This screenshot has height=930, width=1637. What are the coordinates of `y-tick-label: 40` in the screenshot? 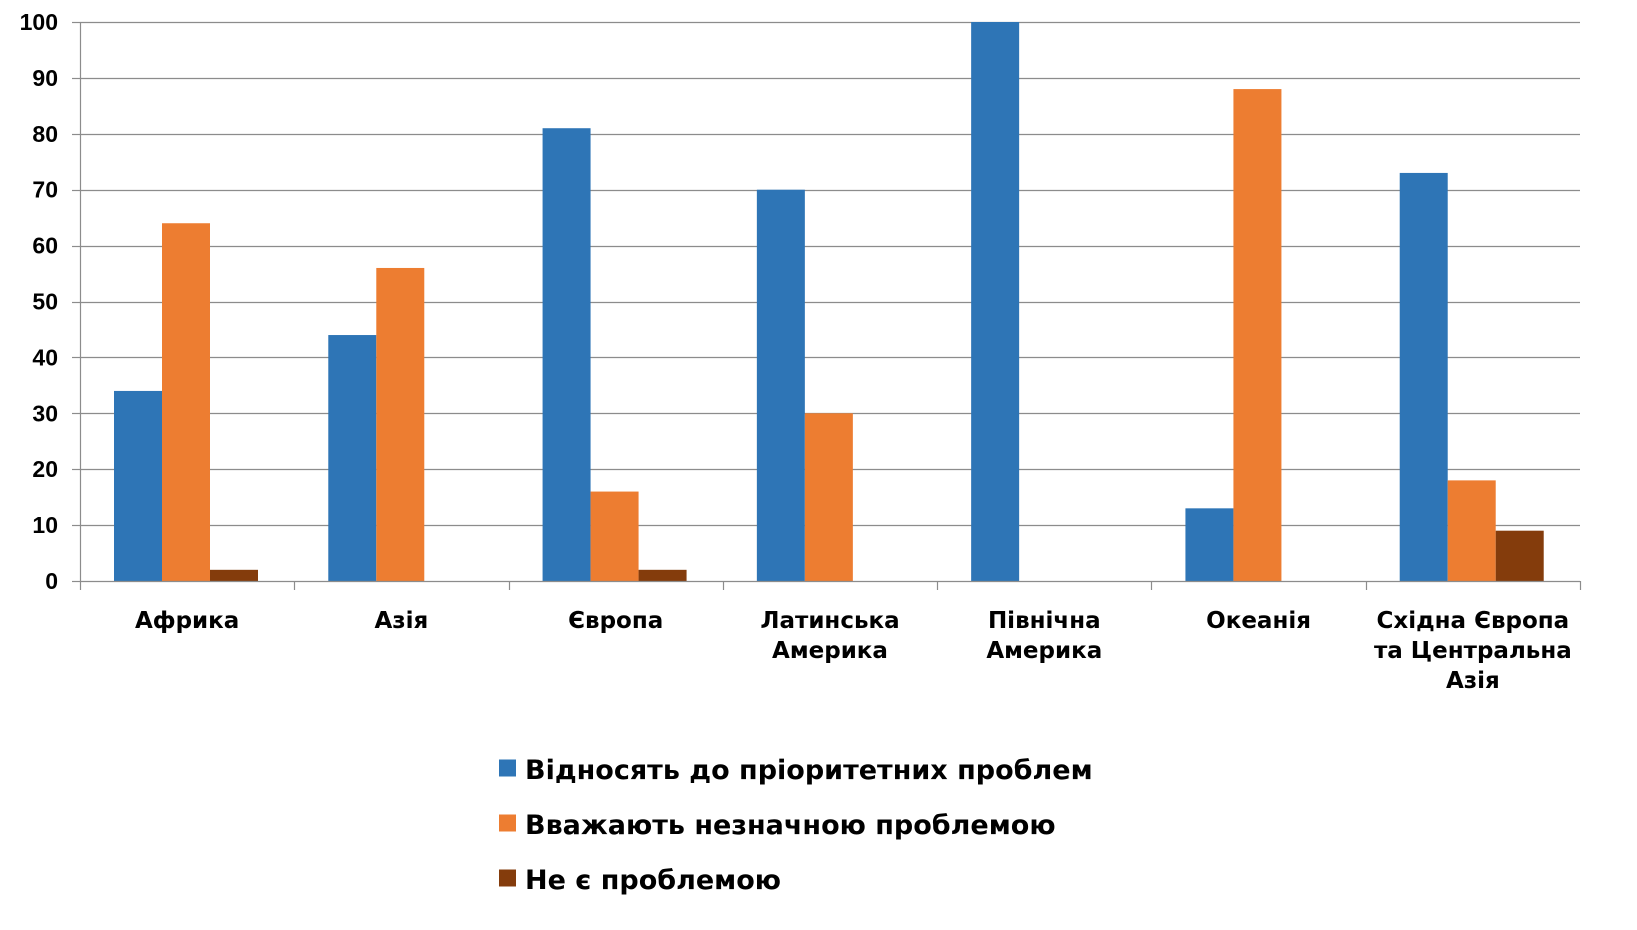 It's located at (45, 357).